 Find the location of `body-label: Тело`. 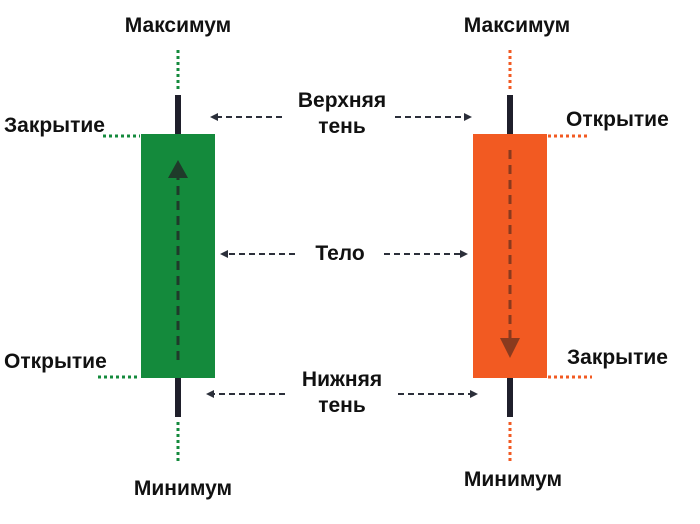

body-label: Тело is located at coordinates (340, 253).